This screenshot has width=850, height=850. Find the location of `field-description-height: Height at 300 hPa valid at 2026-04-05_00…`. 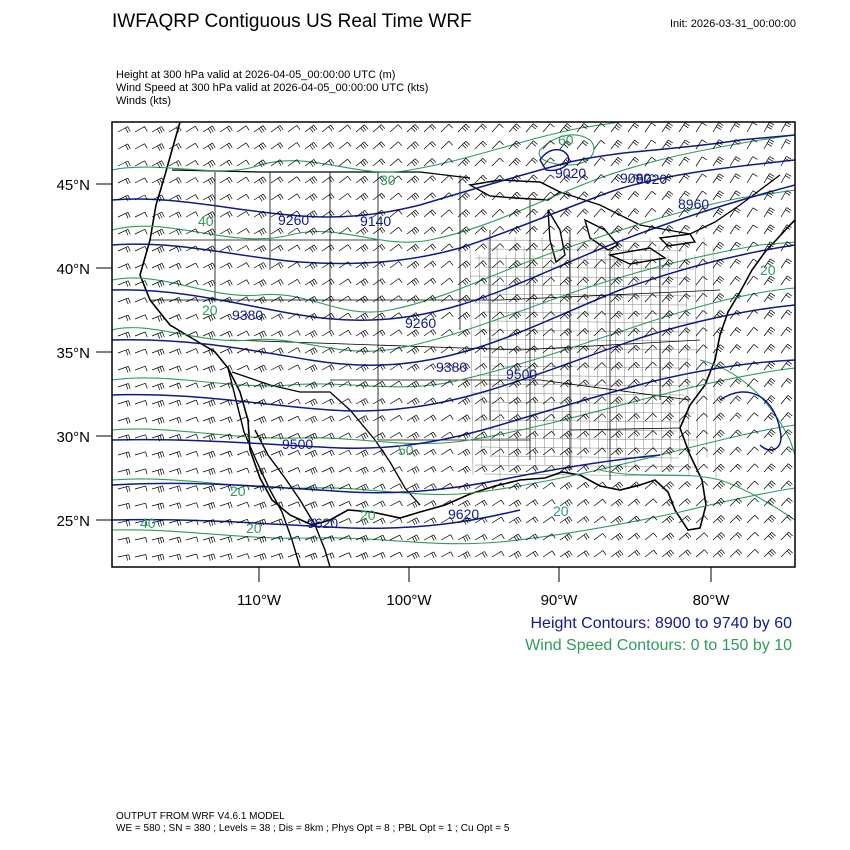

field-description-height: Height at 300 hPa valid at 2026-04-05_00… is located at coordinates (256, 75).